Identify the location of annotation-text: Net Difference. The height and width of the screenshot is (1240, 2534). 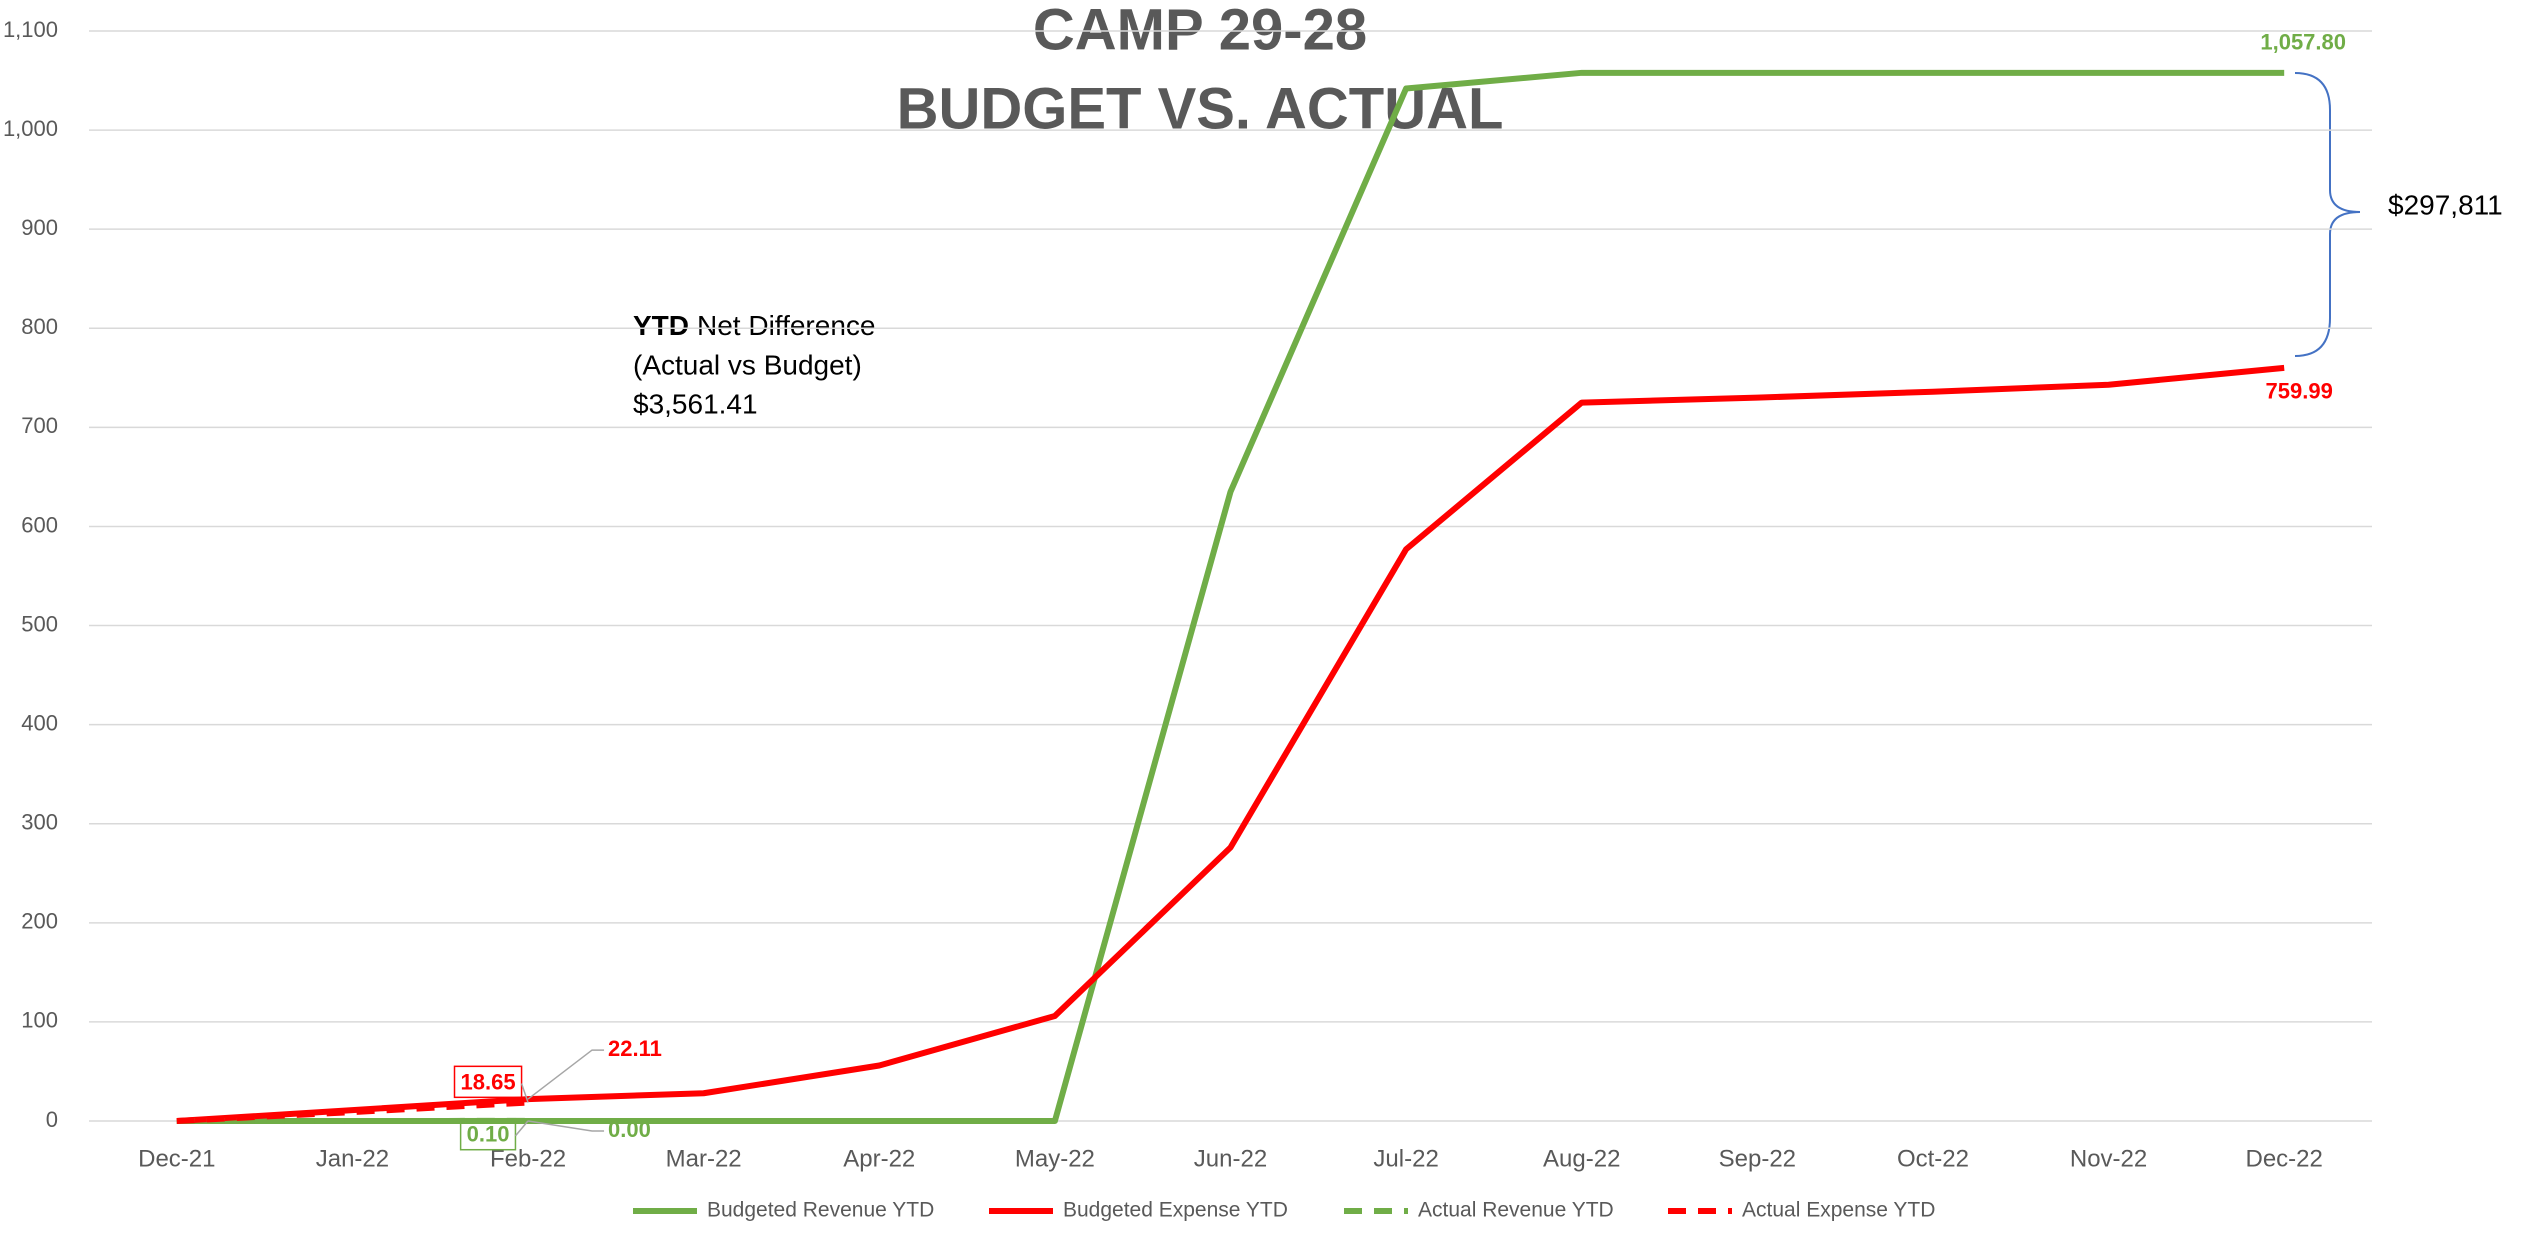
(786, 325).